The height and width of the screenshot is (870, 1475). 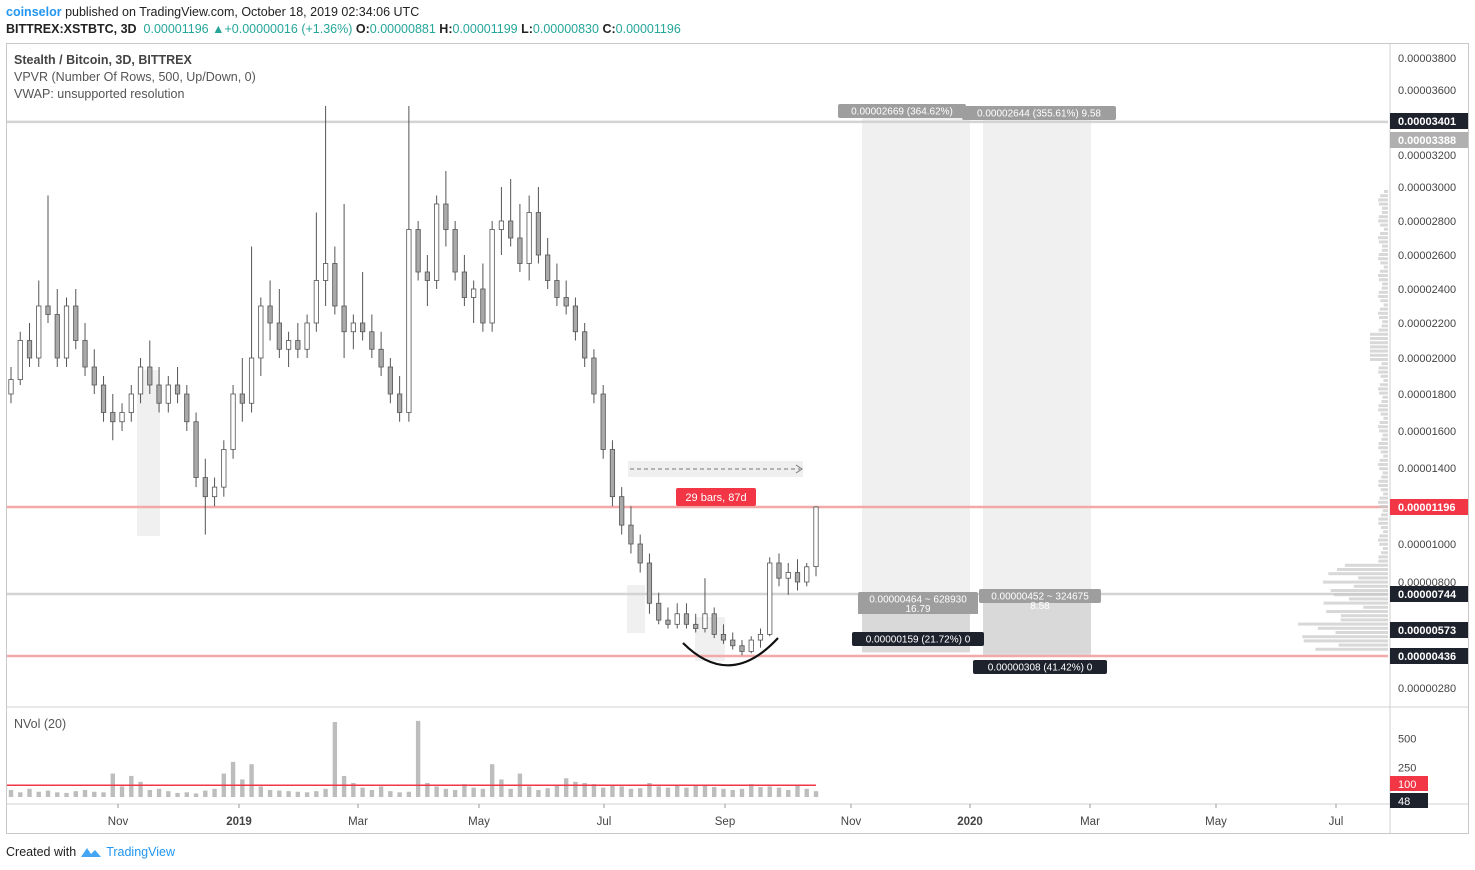 What do you see at coordinates (140, 852) in the screenshot?
I see `tradingview-link: TradingView` at bounding box center [140, 852].